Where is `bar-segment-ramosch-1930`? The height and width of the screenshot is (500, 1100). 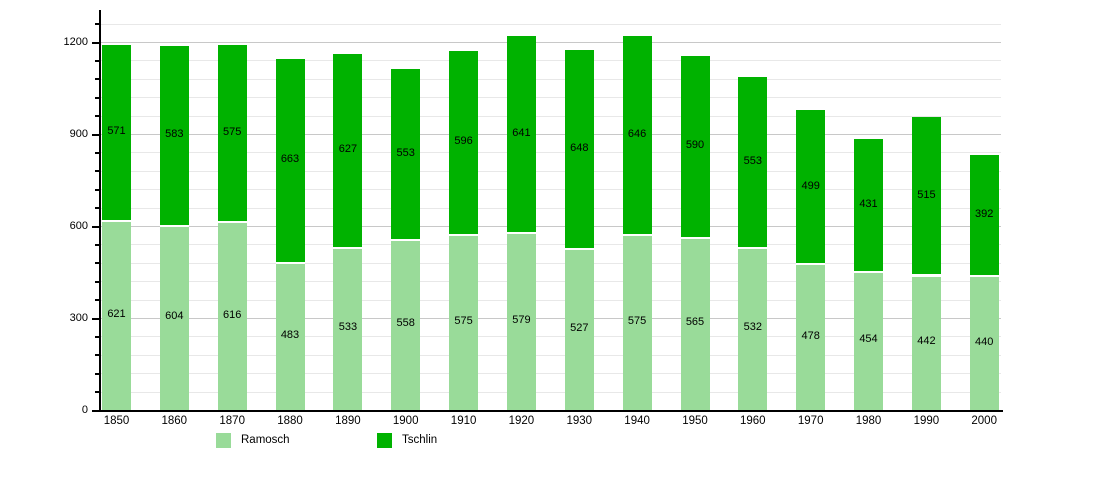 bar-segment-ramosch-1930 is located at coordinates (579, 329).